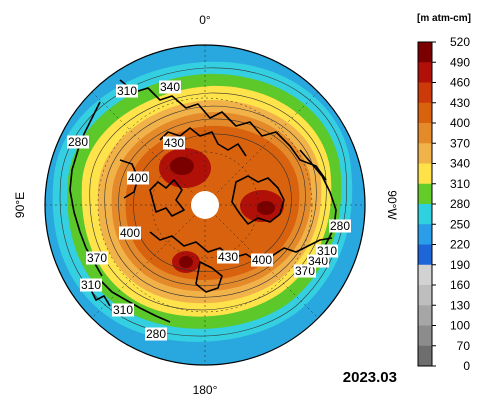  Describe the element at coordinates (466, 366) in the screenshot. I see `colorbar-tick-label: 0` at that location.